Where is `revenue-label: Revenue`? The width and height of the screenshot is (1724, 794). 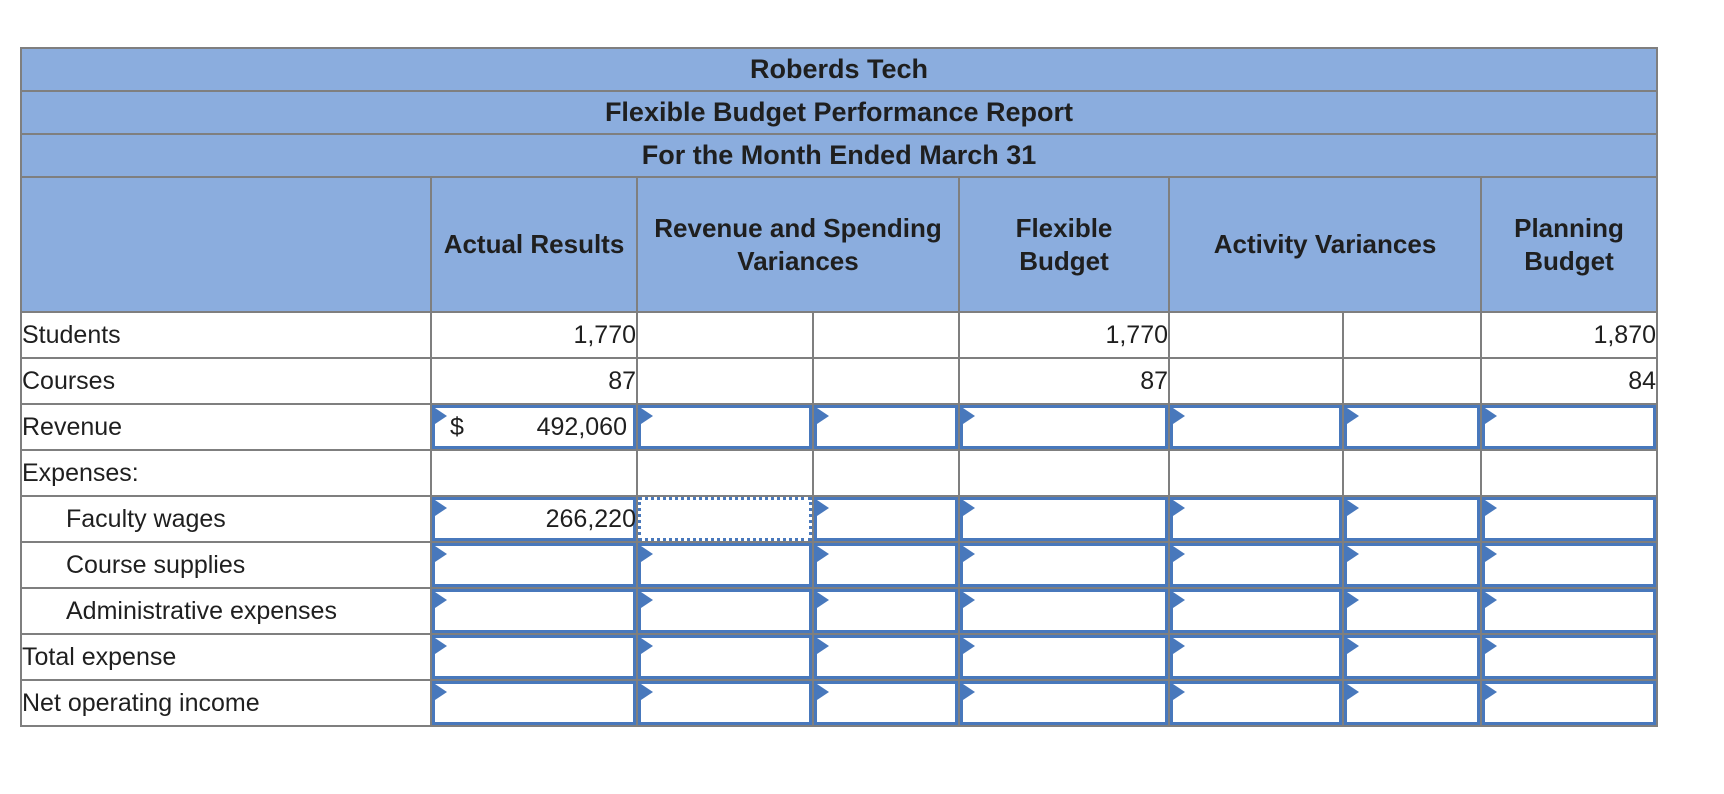
revenue-label: Revenue is located at coordinates (226, 427).